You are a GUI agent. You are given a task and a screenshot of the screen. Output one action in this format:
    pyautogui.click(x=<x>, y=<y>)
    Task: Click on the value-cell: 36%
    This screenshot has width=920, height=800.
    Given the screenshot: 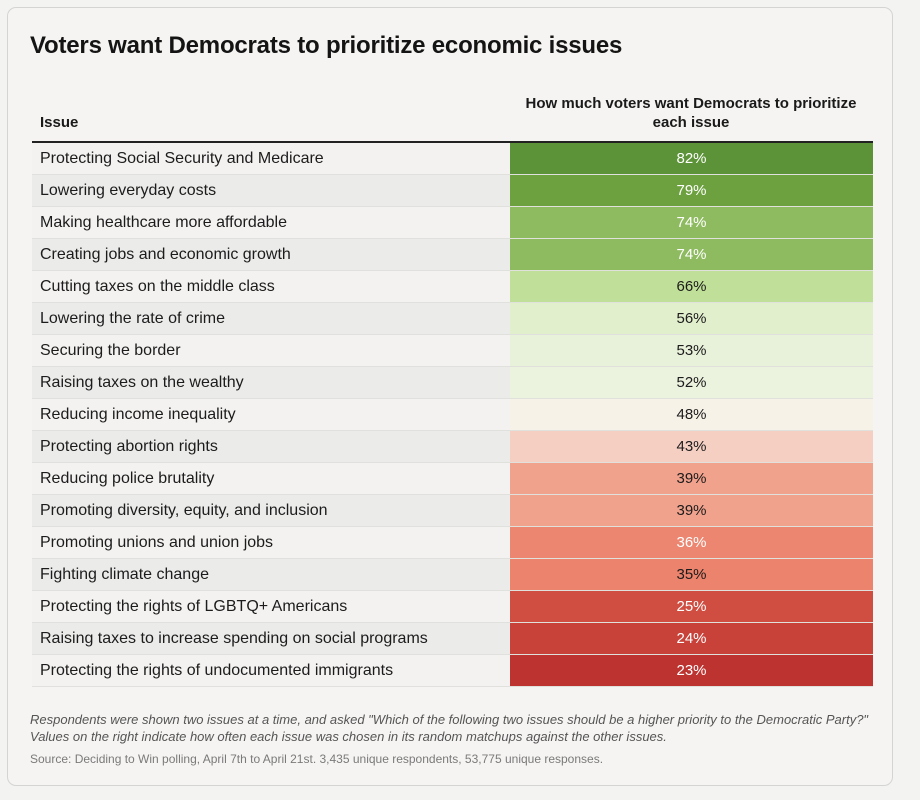 What is the action you would take?
    pyautogui.click(x=691, y=542)
    